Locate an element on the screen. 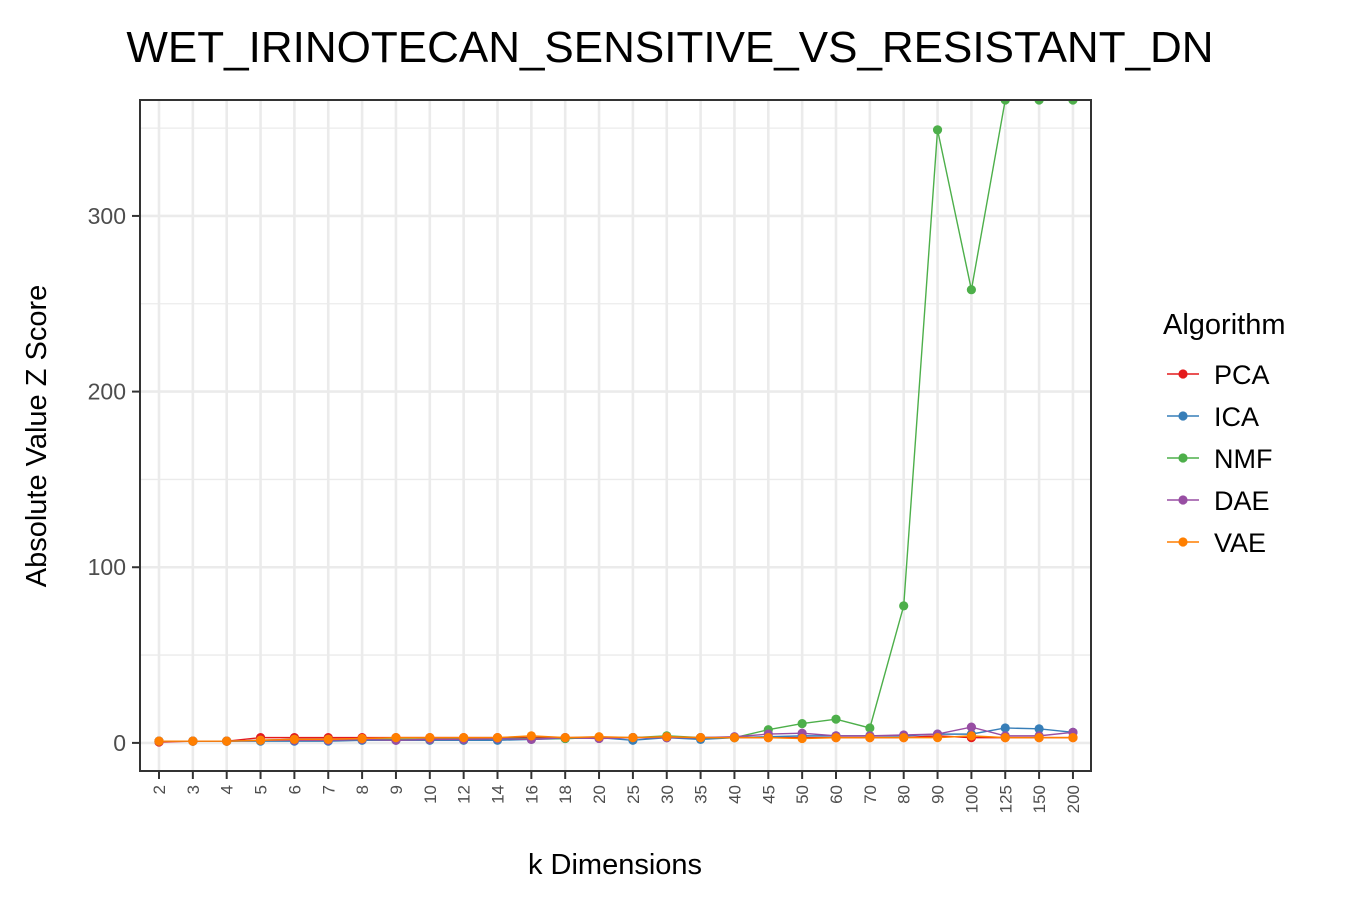 This screenshot has height=900, width=1350. x-tick-label: 14 is located at coordinates (498, 794).